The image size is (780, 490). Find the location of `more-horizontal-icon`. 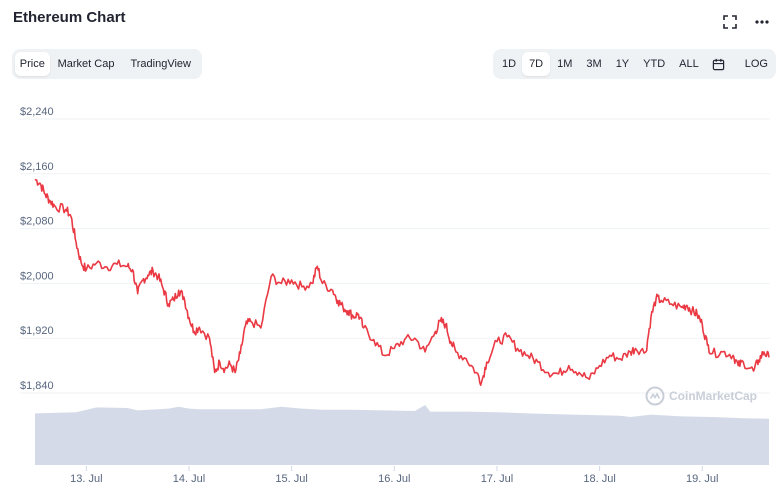

more-horizontal-icon is located at coordinates (763, 23).